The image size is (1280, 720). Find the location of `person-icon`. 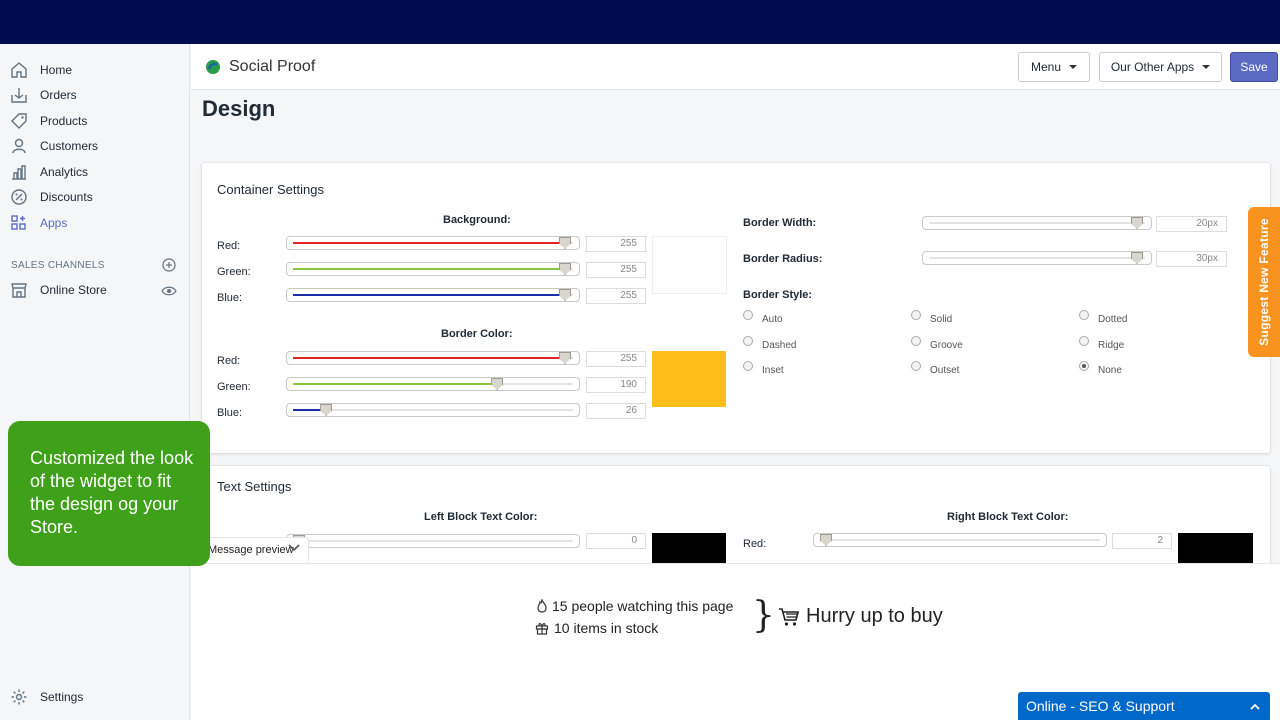

person-icon is located at coordinates (19, 146).